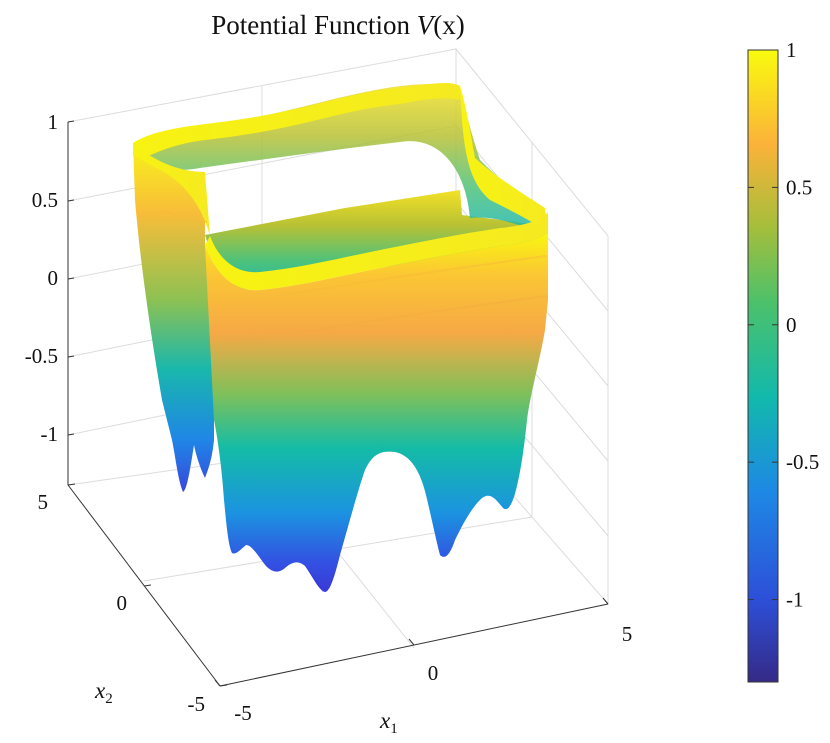 The width and height of the screenshot is (830, 743). Describe the element at coordinates (197, 704) in the screenshot. I see `x2-tick-label: -5` at that location.